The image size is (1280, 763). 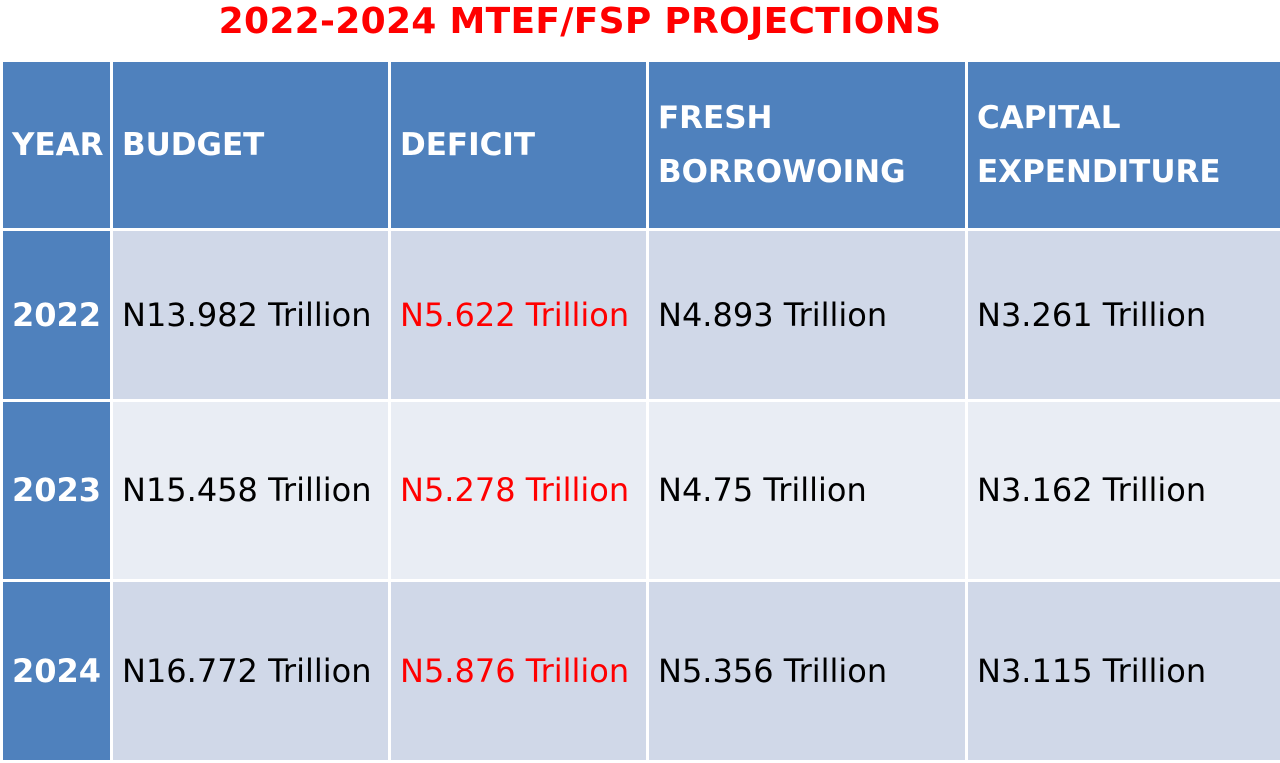 I want to click on budget-cell: N16.772 Trillion, so click(x=250, y=670).